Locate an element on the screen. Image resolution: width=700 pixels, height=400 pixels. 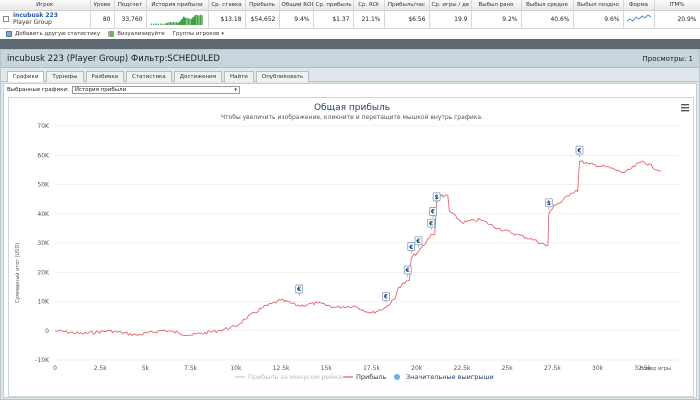
col-header-total-roi: Общий ROI is located at coordinates (296, 5).